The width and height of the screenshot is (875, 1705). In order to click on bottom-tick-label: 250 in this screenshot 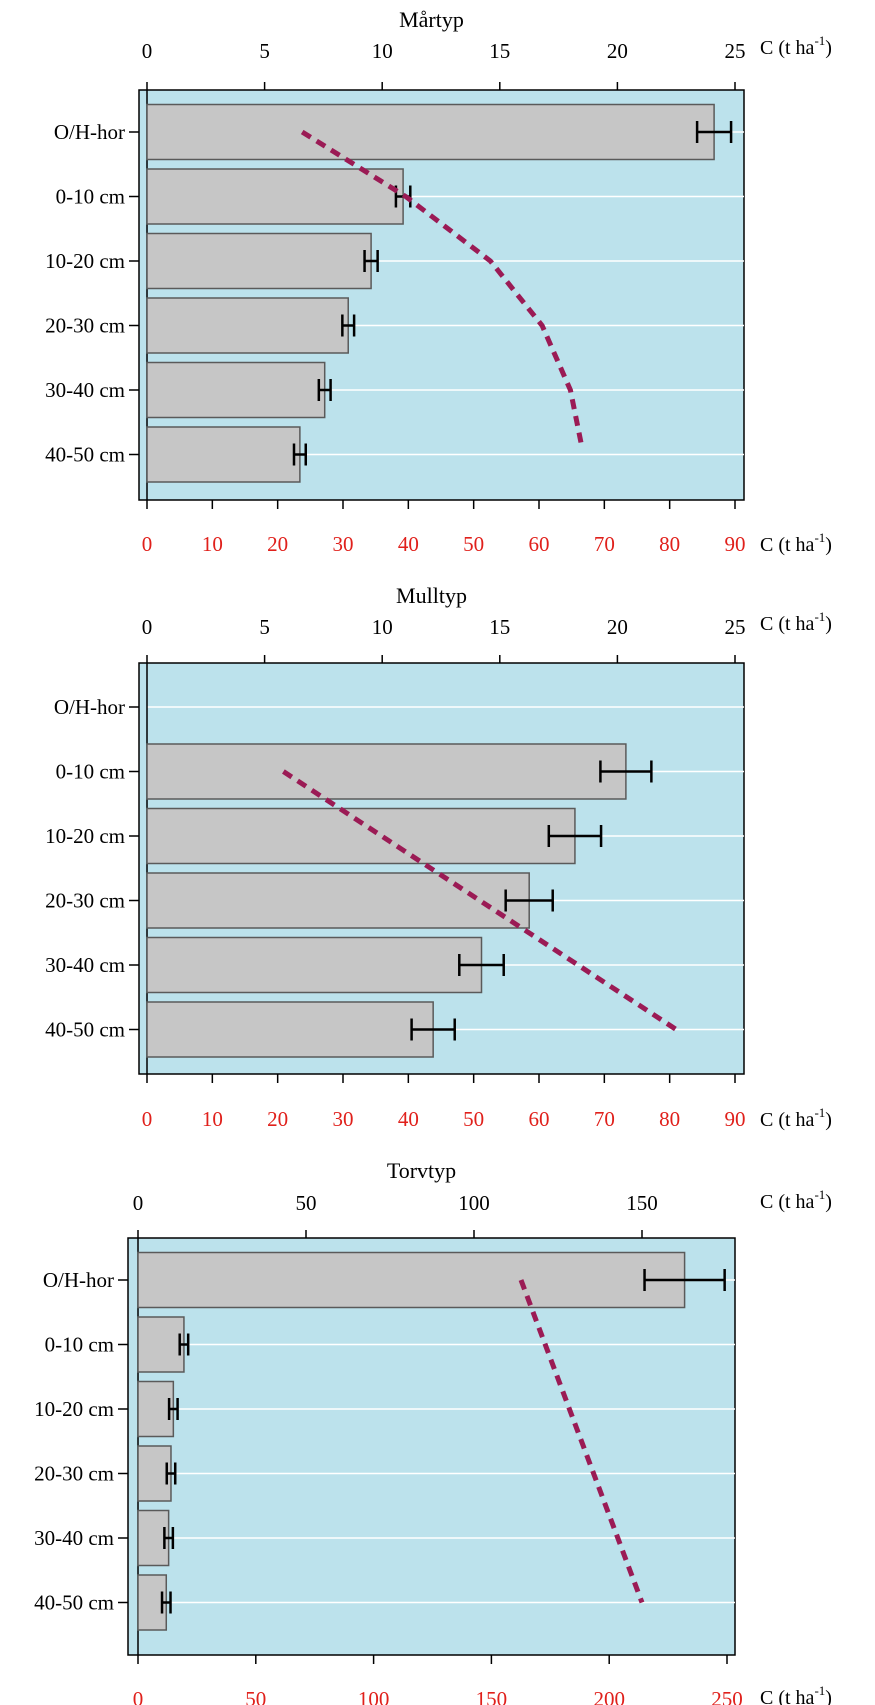, I will do `click(727, 1696)`.